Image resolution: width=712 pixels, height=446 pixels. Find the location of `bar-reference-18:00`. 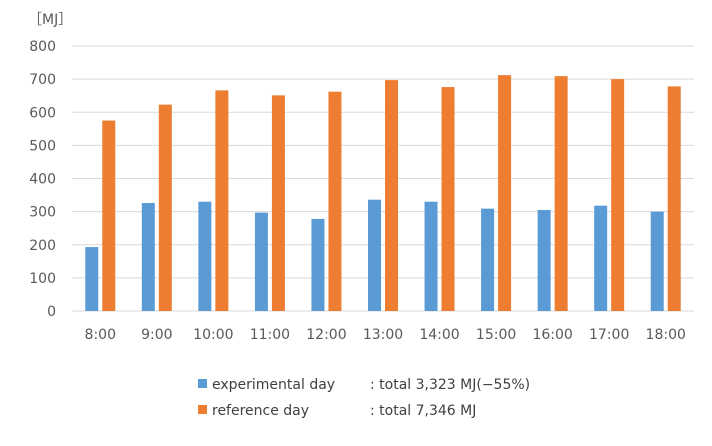

bar-reference-18:00 is located at coordinates (674, 198).